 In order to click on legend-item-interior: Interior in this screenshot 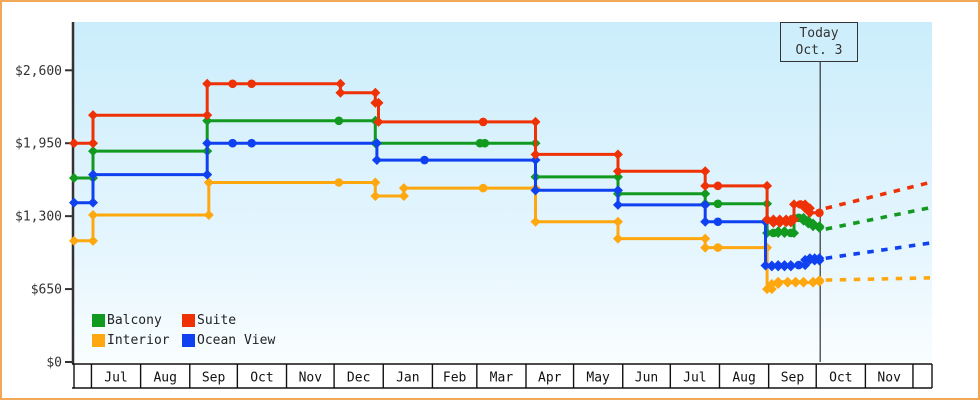, I will do `click(137, 340)`.